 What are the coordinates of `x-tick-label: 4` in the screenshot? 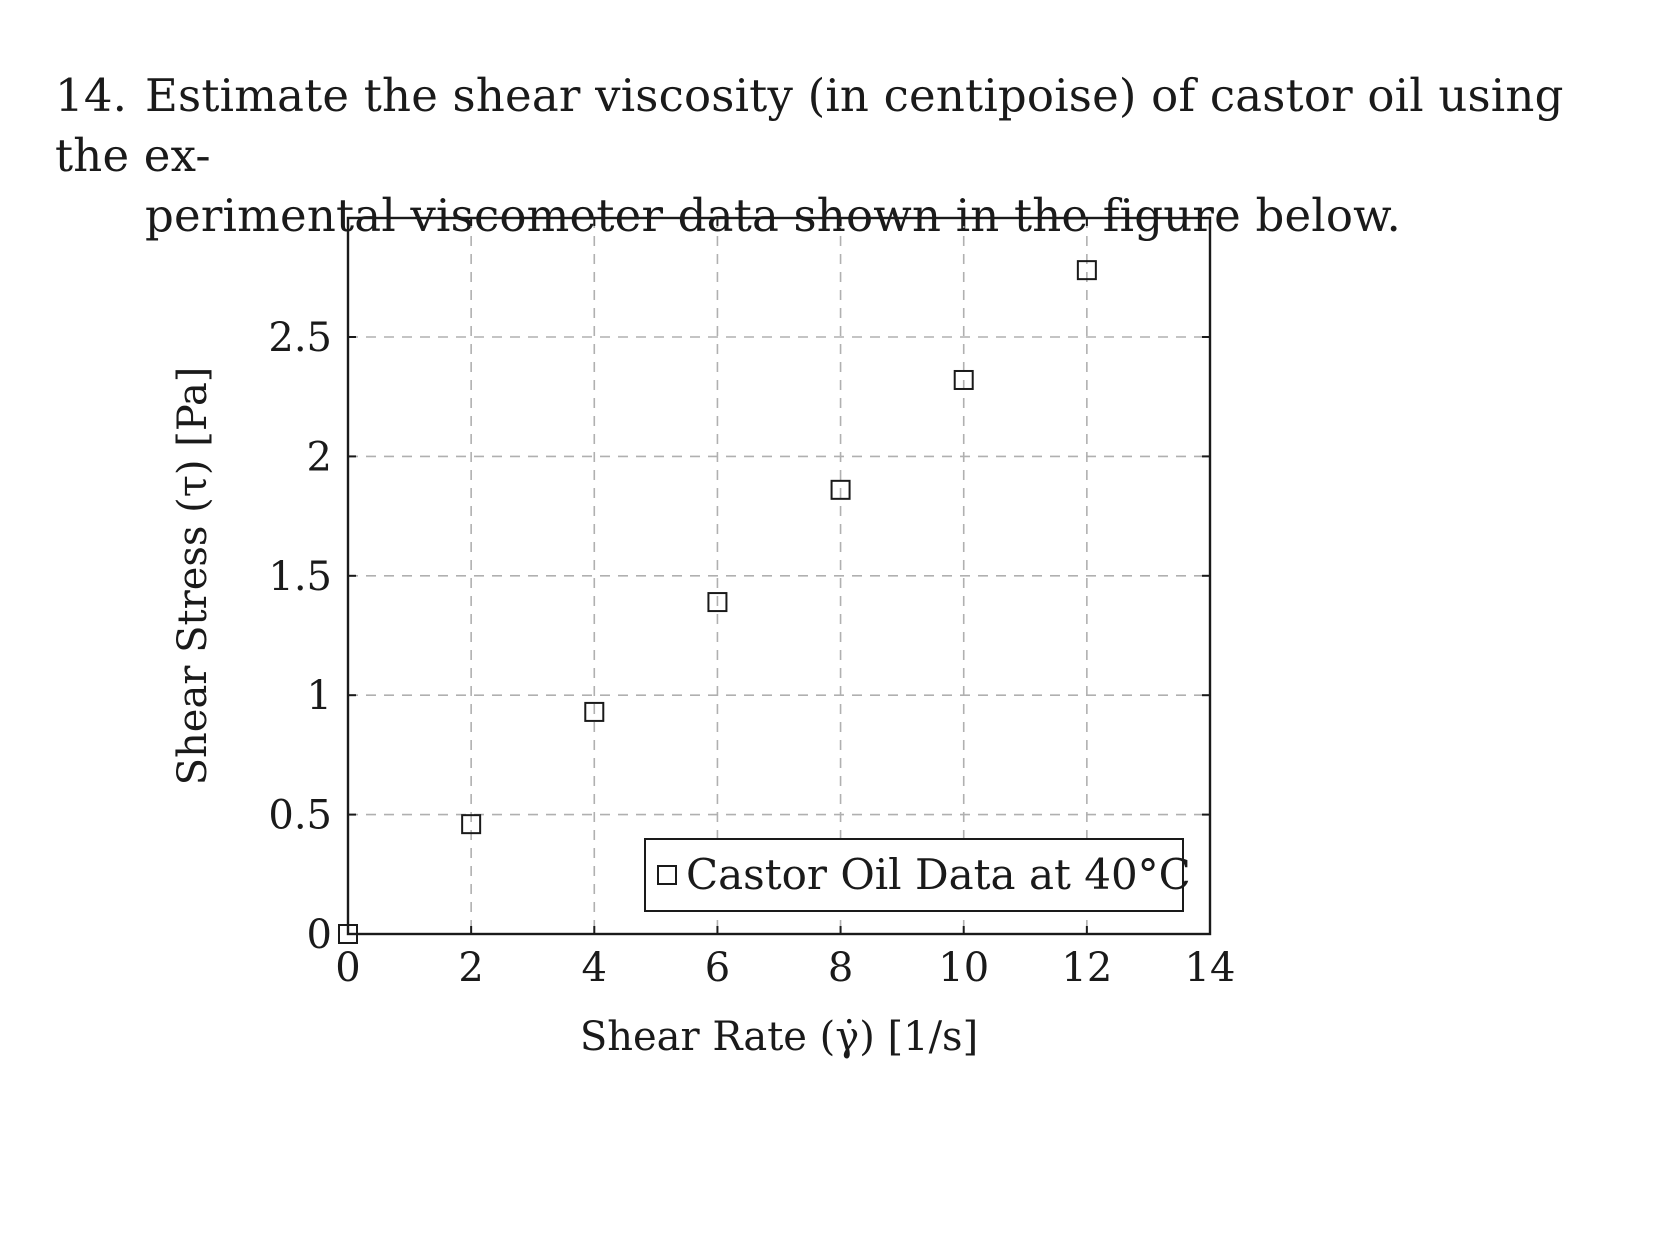 It's located at (594, 968).